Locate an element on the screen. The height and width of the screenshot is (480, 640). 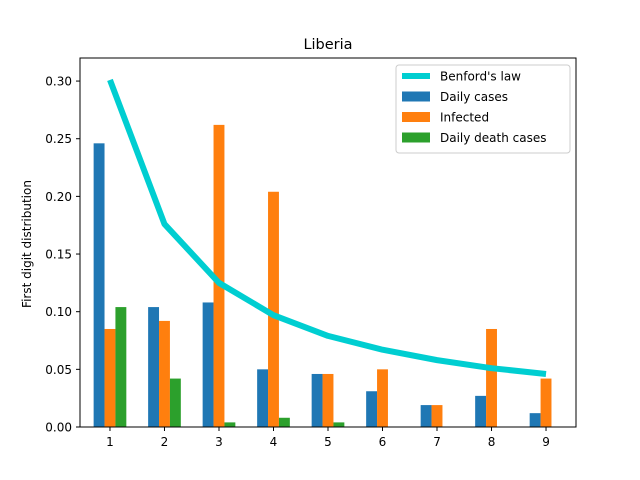
y-tick-label: 0.10 is located at coordinates (58, 312).